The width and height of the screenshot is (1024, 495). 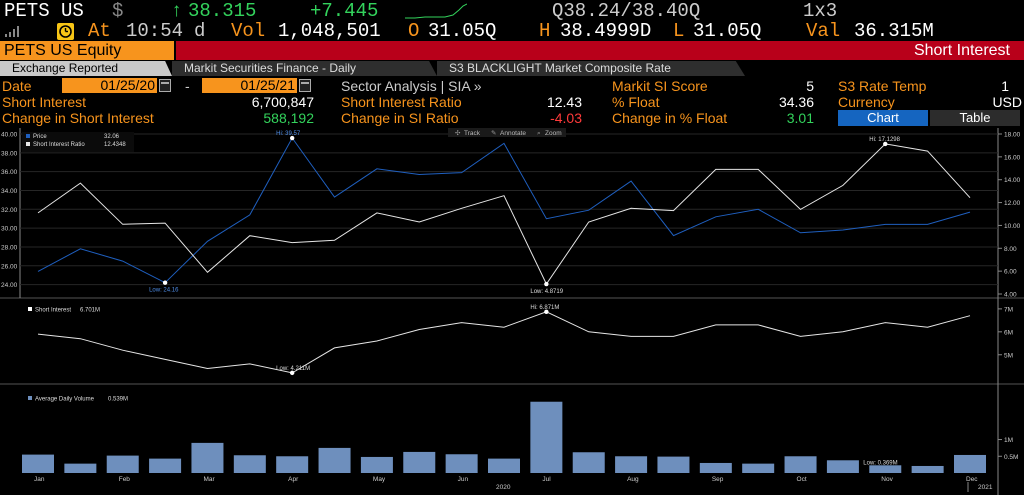 What do you see at coordinates (379, 479) in the screenshot?
I see `x-month-label: May` at bounding box center [379, 479].